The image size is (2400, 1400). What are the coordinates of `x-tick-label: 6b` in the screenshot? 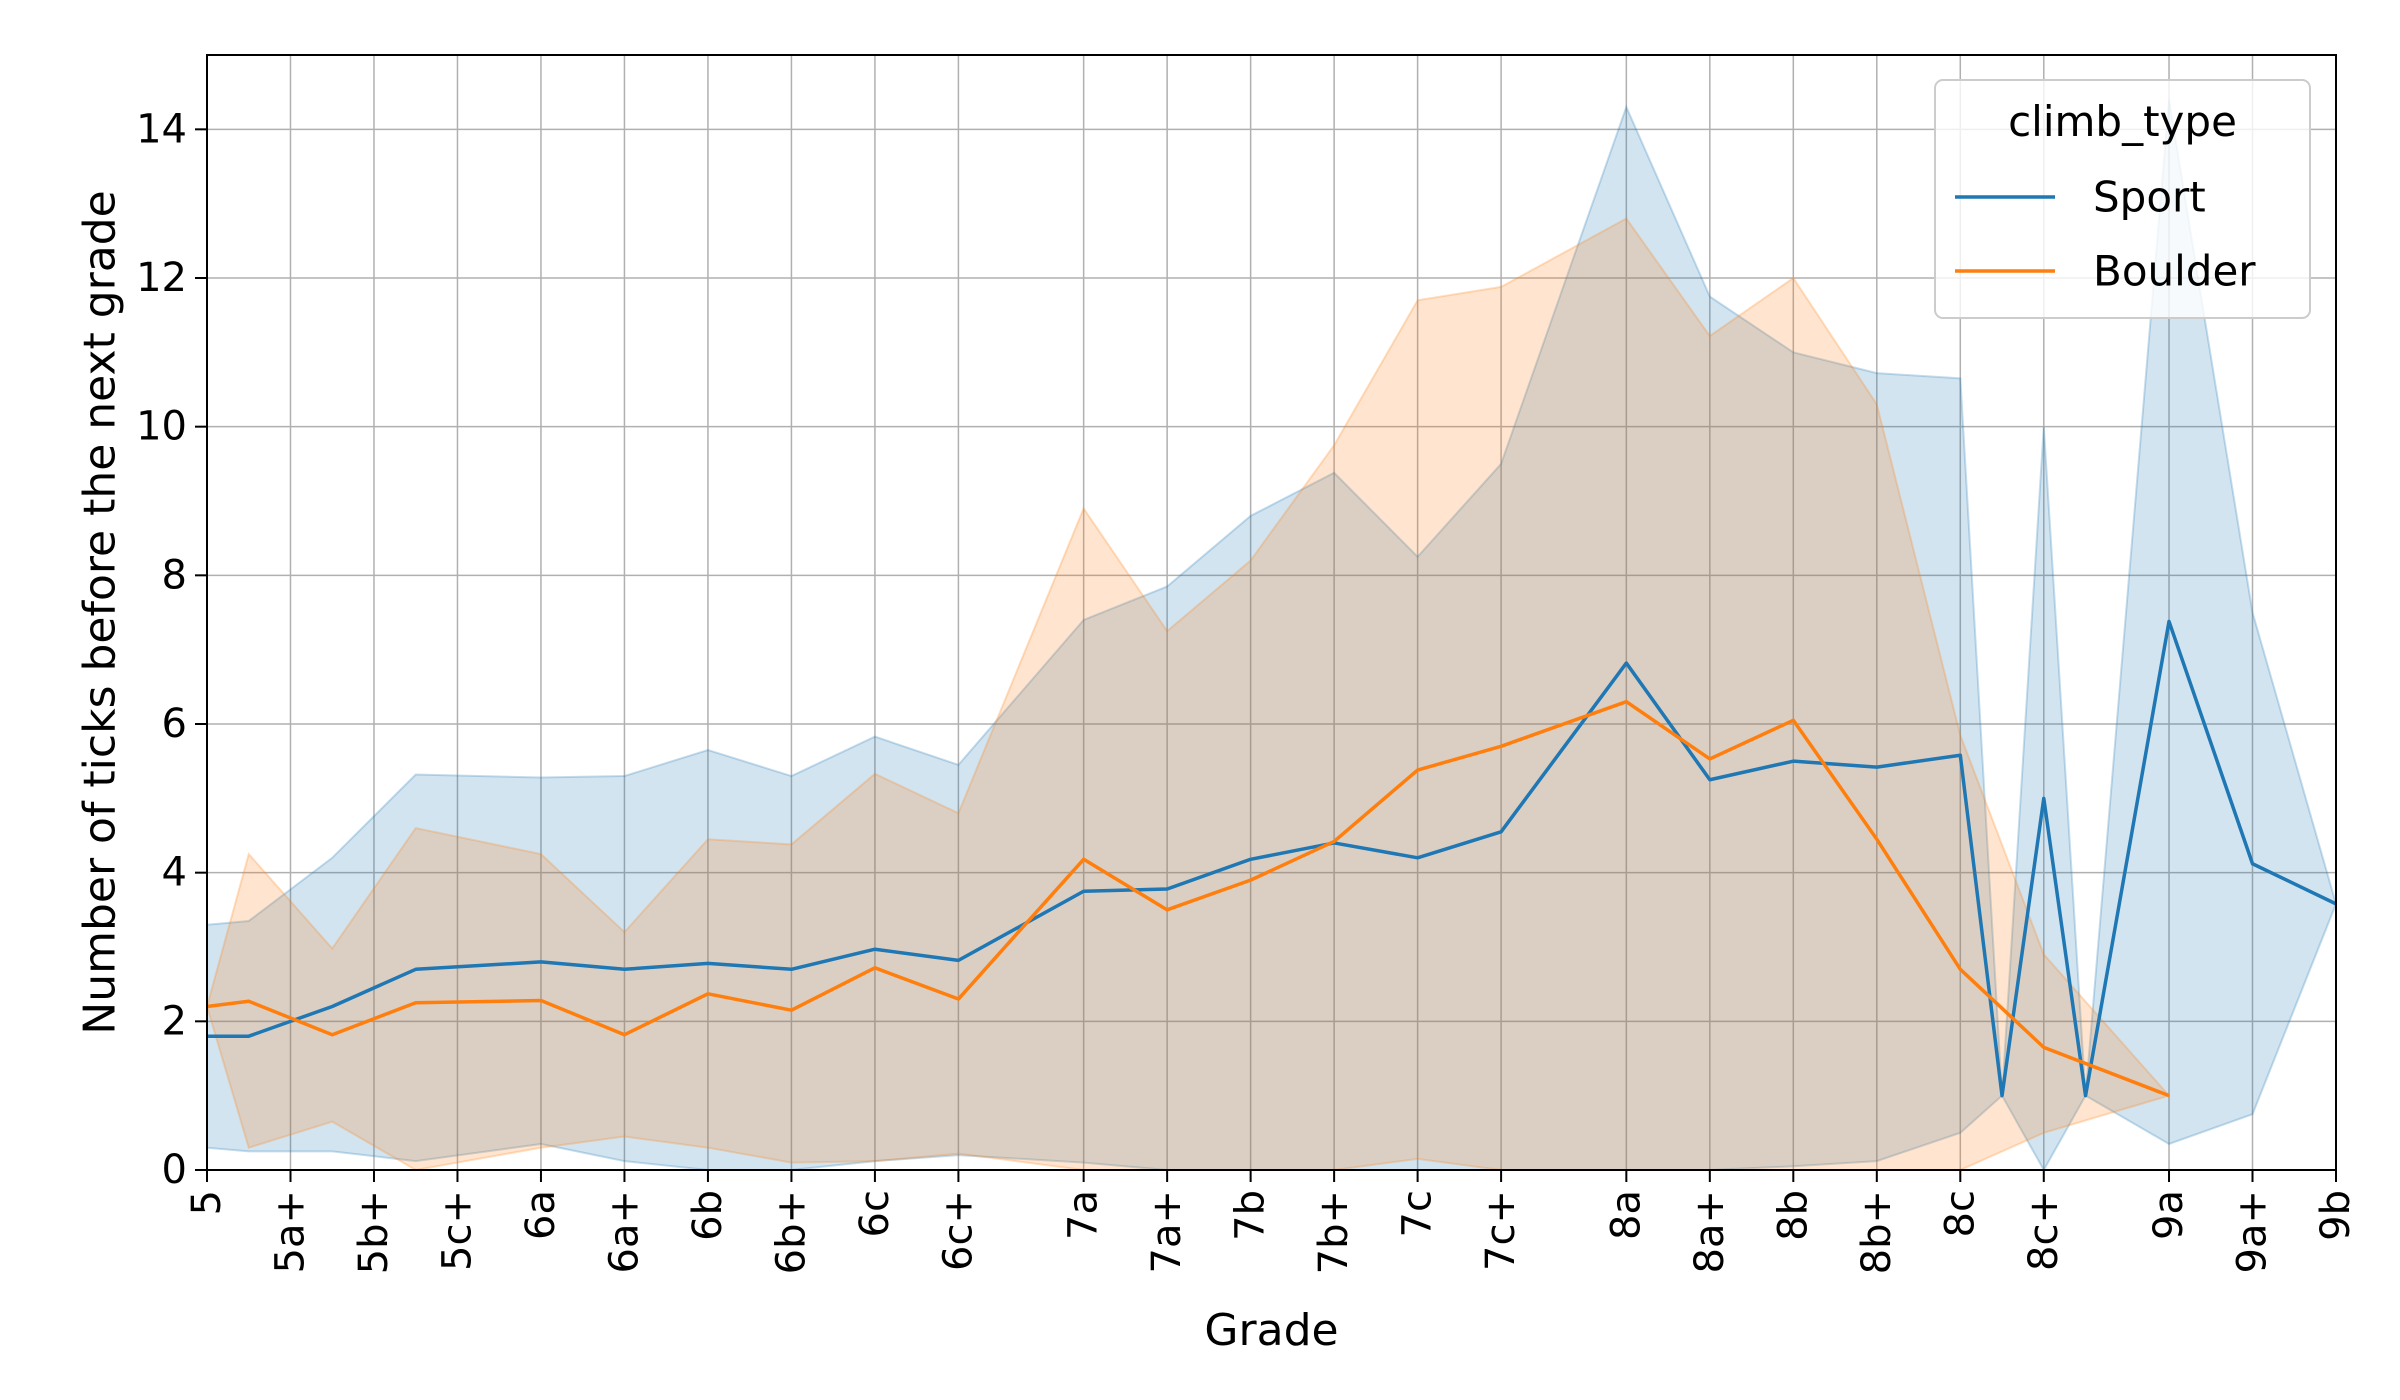 It's located at (708, 1215).